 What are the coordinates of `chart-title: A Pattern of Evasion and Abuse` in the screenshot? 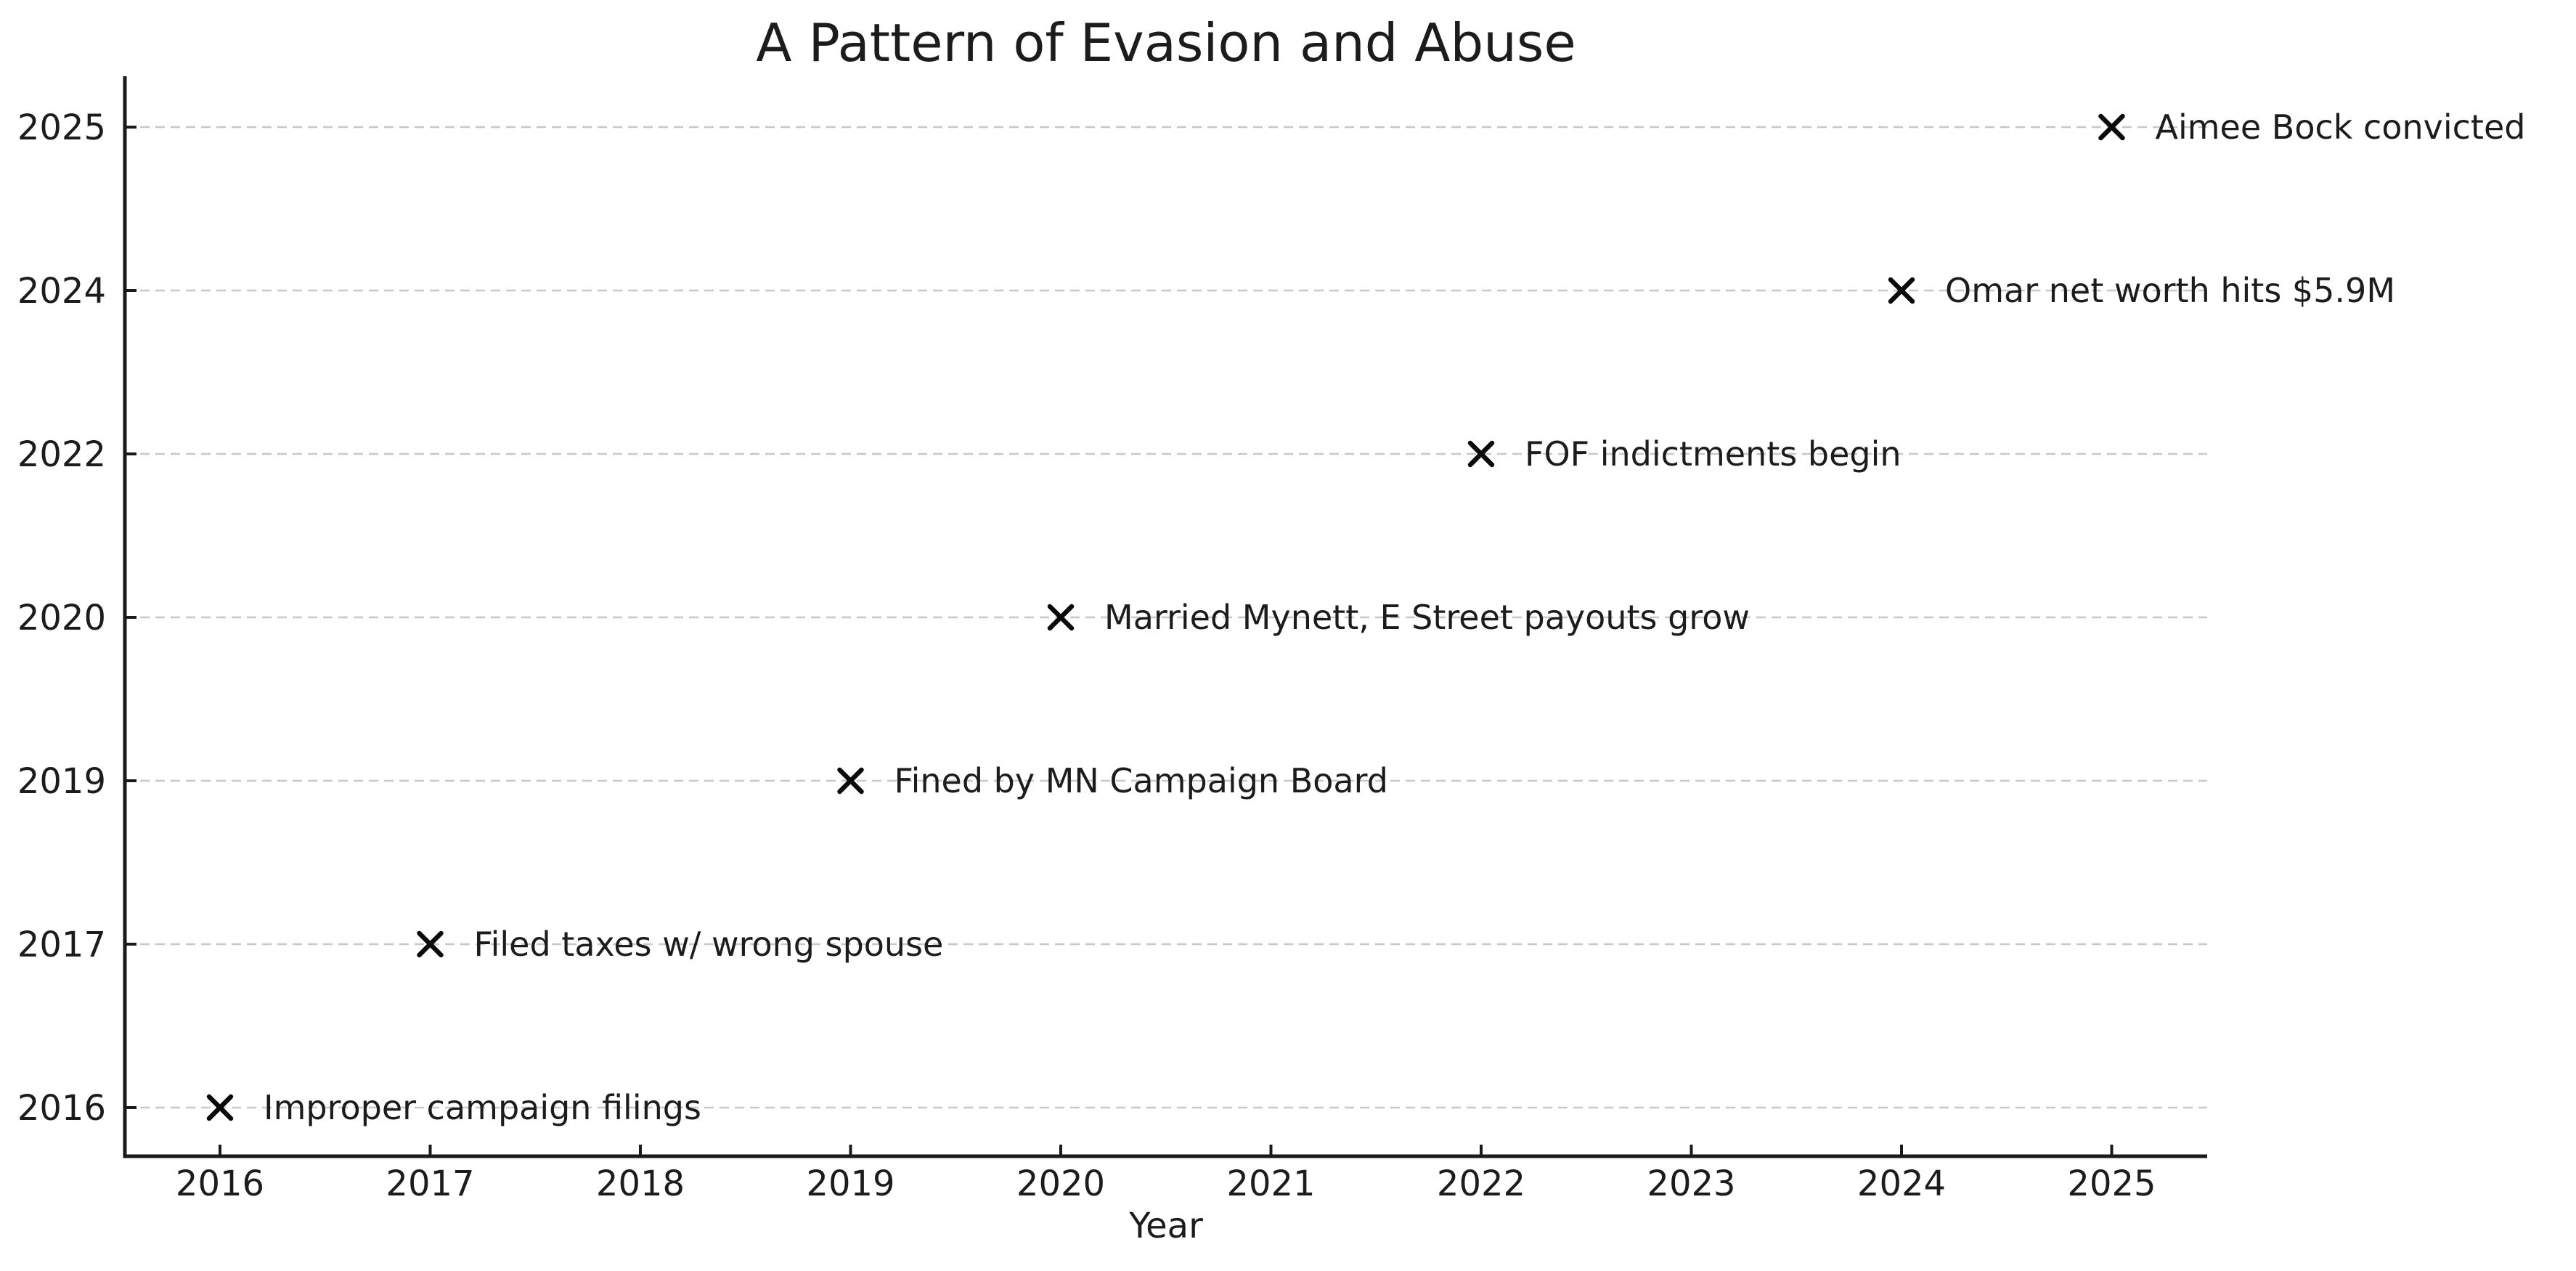 It's located at (1166, 43).